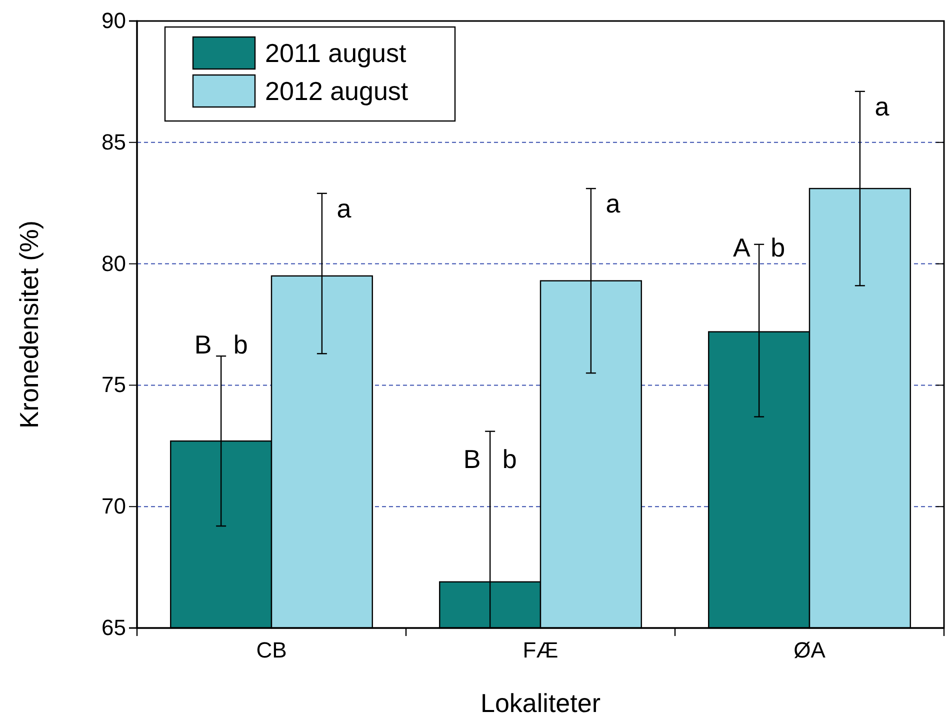  Describe the element at coordinates (114, 627) in the screenshot. I see `y-tick-label: 65` at that location.